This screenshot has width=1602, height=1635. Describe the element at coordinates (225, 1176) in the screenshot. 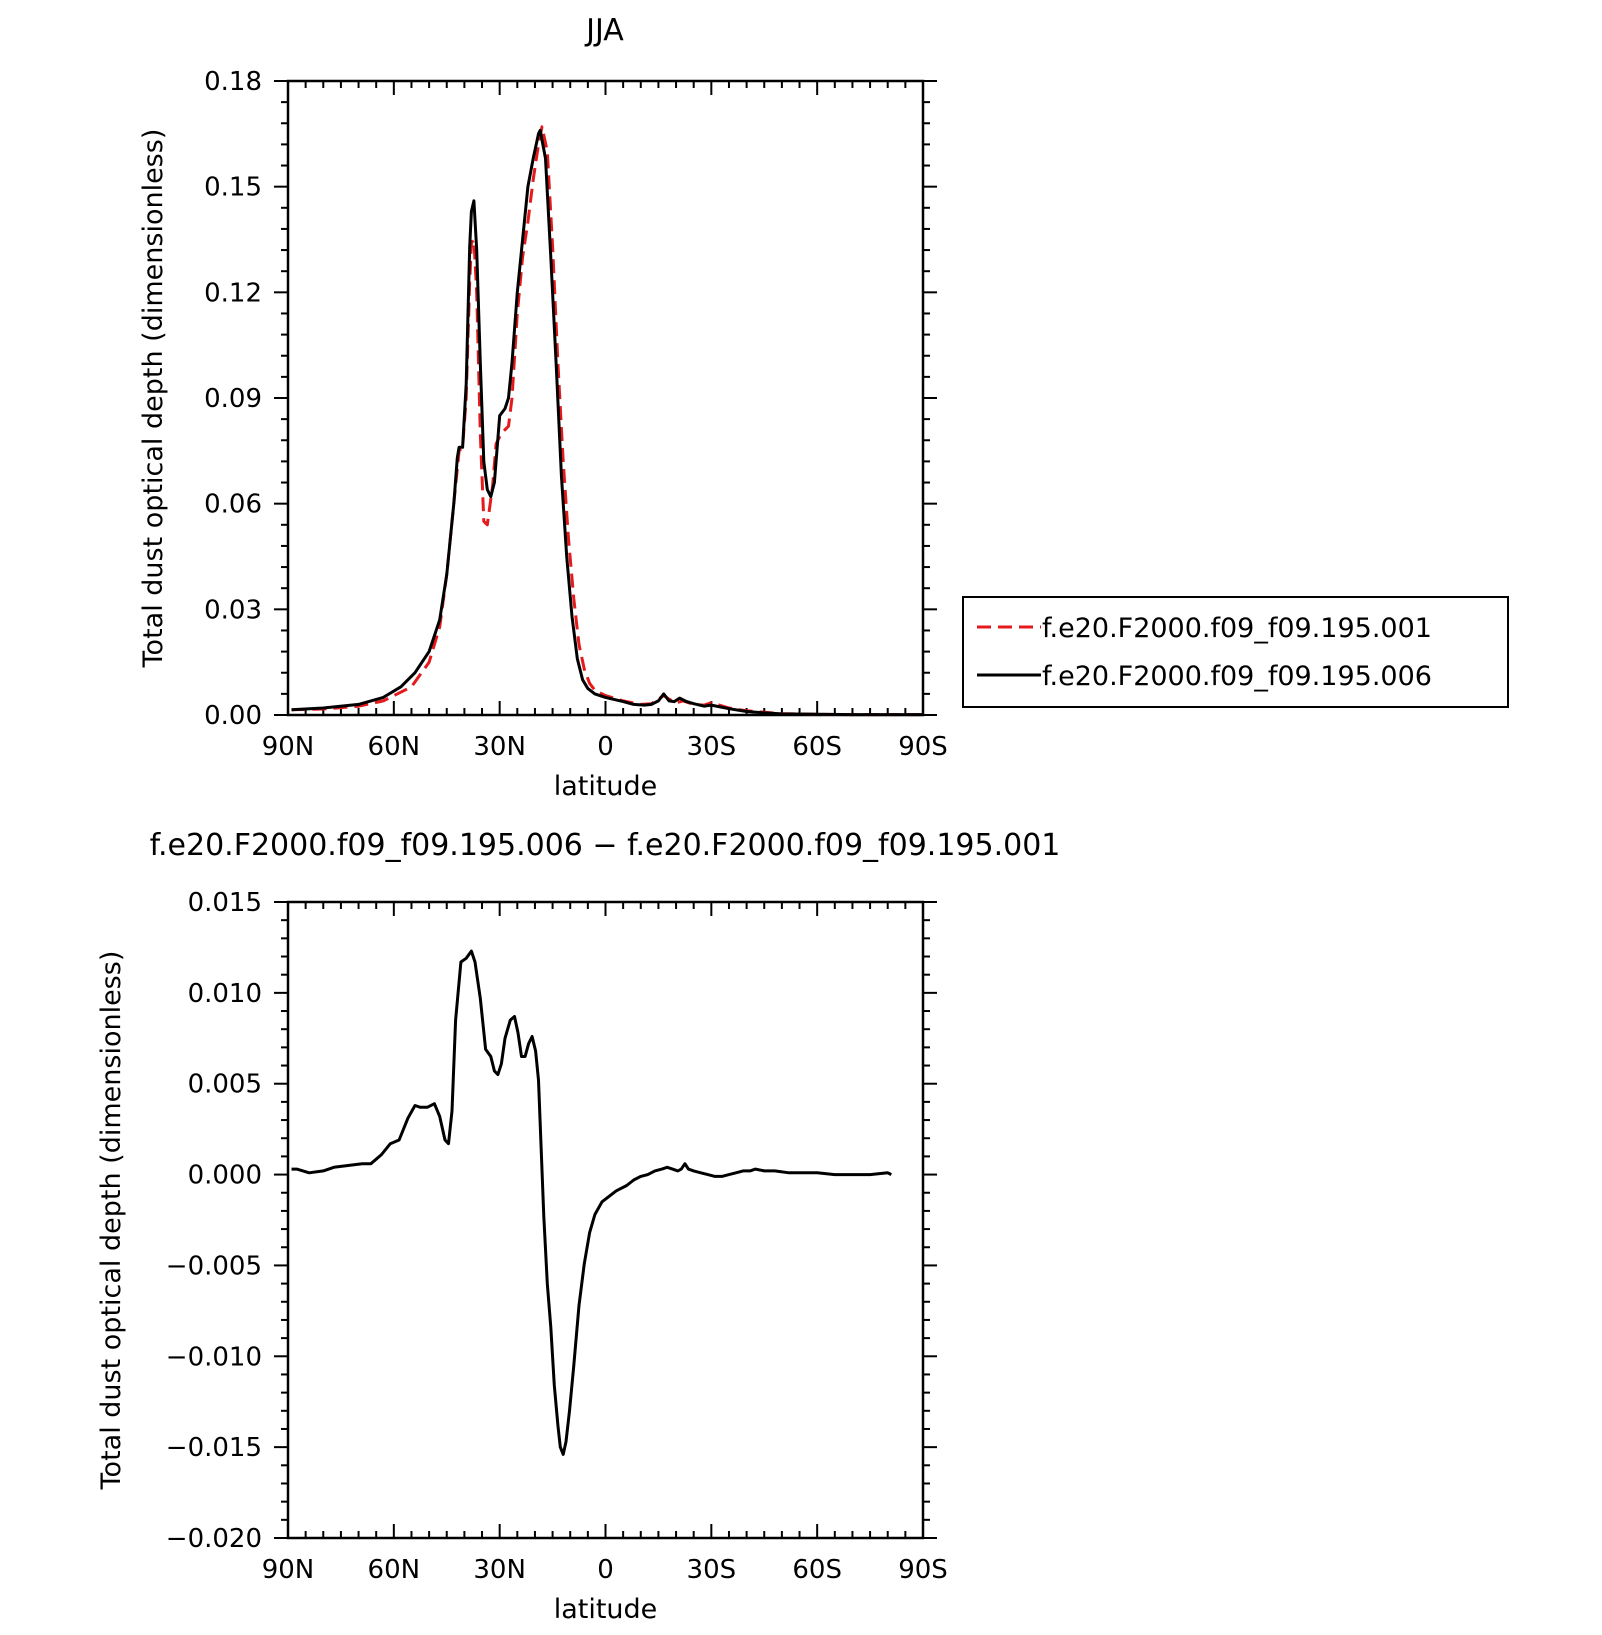

I see `y-tick-label: 0.000` at that location.